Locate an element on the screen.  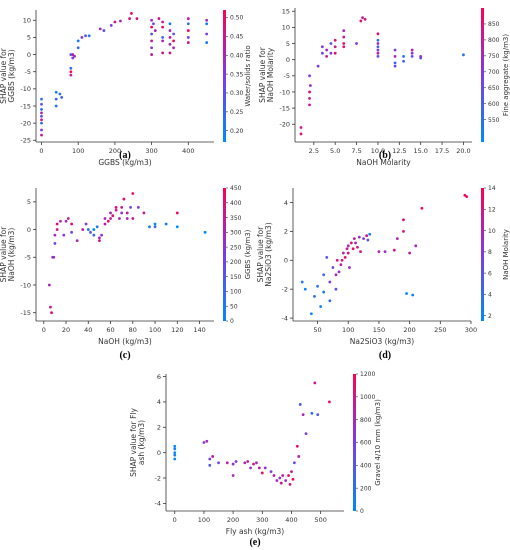
x-tick-label: 15.0 is located at coordinates (420, 151).